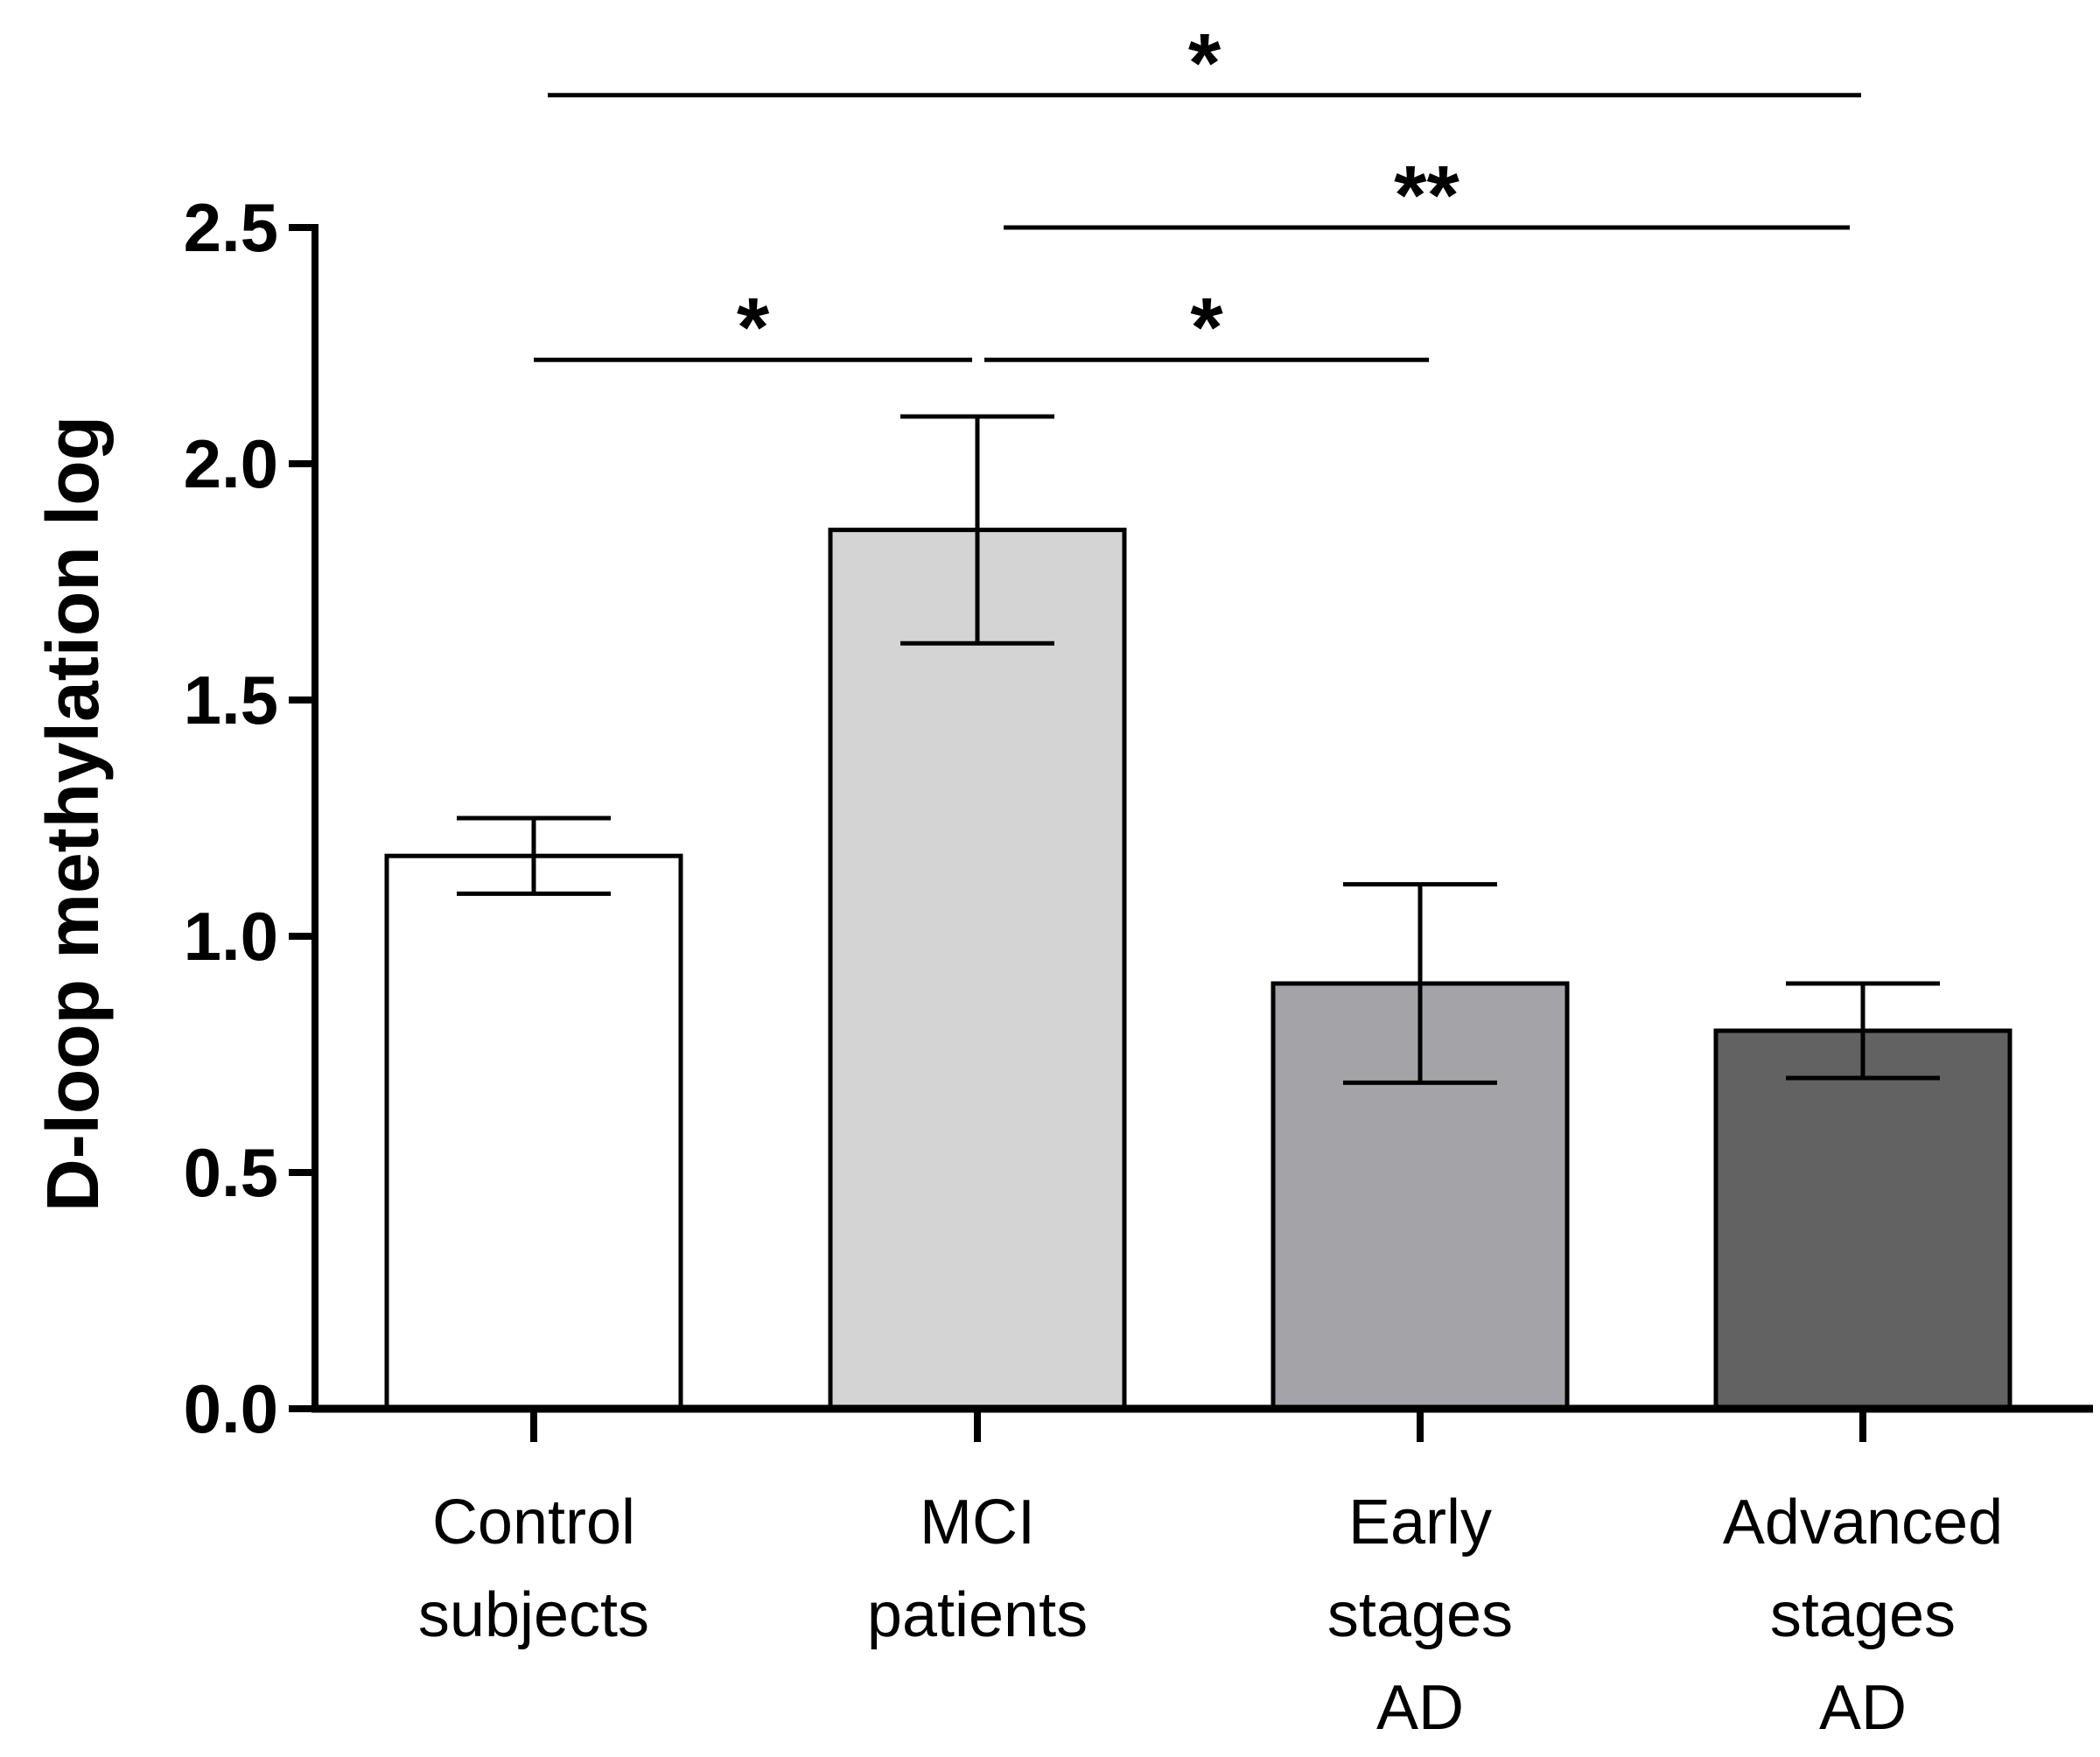 The image size is (2100, 1757). I want to click on x-category-label-line: patients, so click(977, 1615).